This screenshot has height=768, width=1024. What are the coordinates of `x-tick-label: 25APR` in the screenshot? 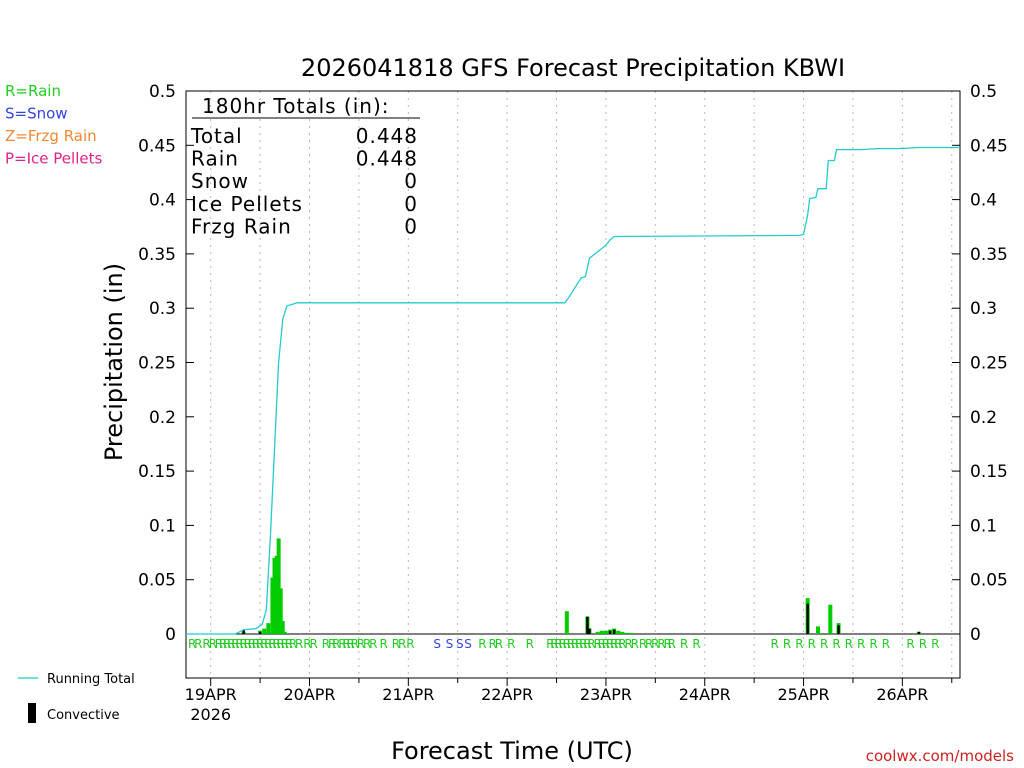 It's located at (804, 694).